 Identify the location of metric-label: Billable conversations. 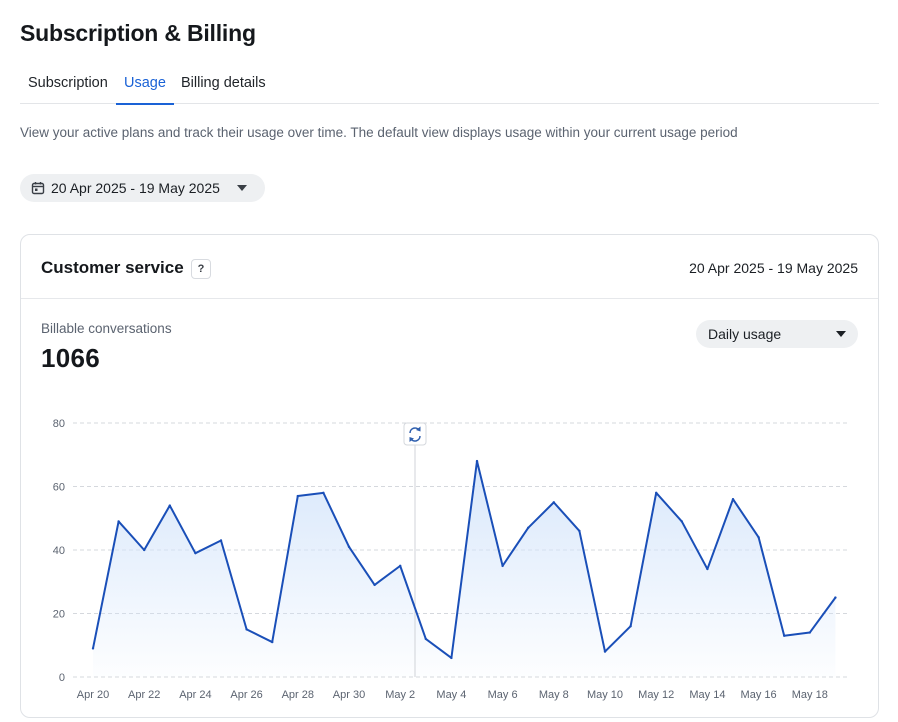
(106, 328).